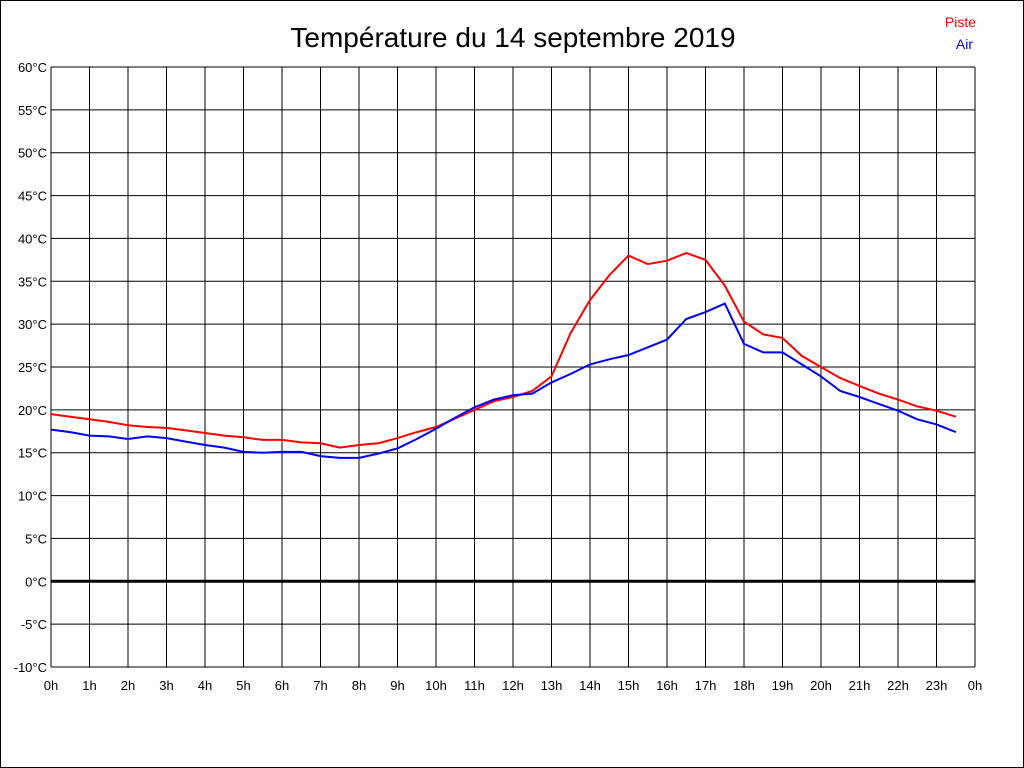 This screenshot has height=768, width=1024. Describe the element at coordinates (32, 196) in the screenshot. I see `y-tick-label: 45°C` at that location.